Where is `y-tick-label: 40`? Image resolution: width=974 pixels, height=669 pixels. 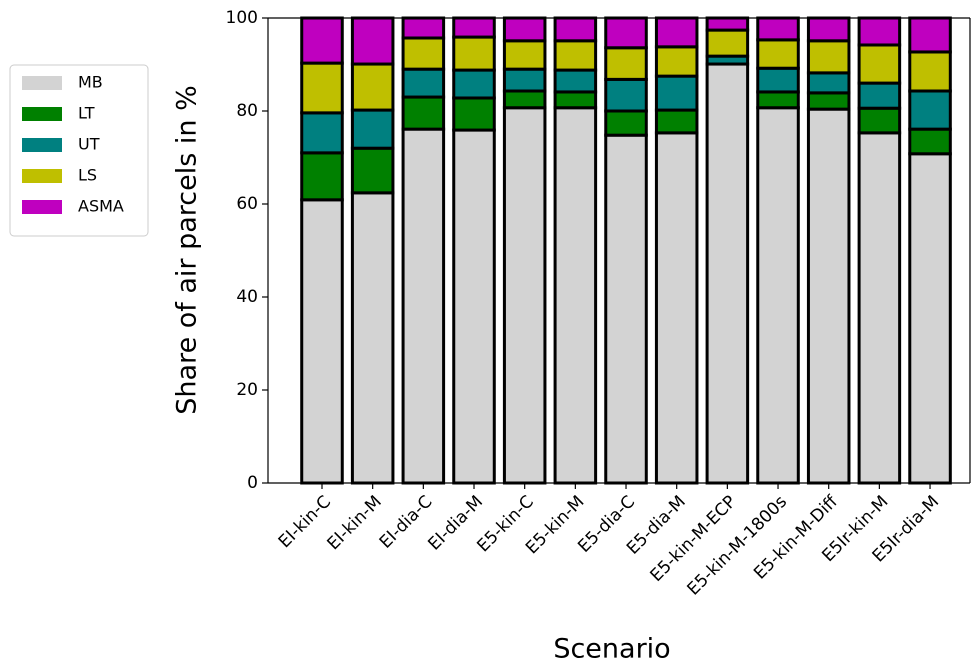
y-tick-label: 40 is located at coordinates (247, 297).